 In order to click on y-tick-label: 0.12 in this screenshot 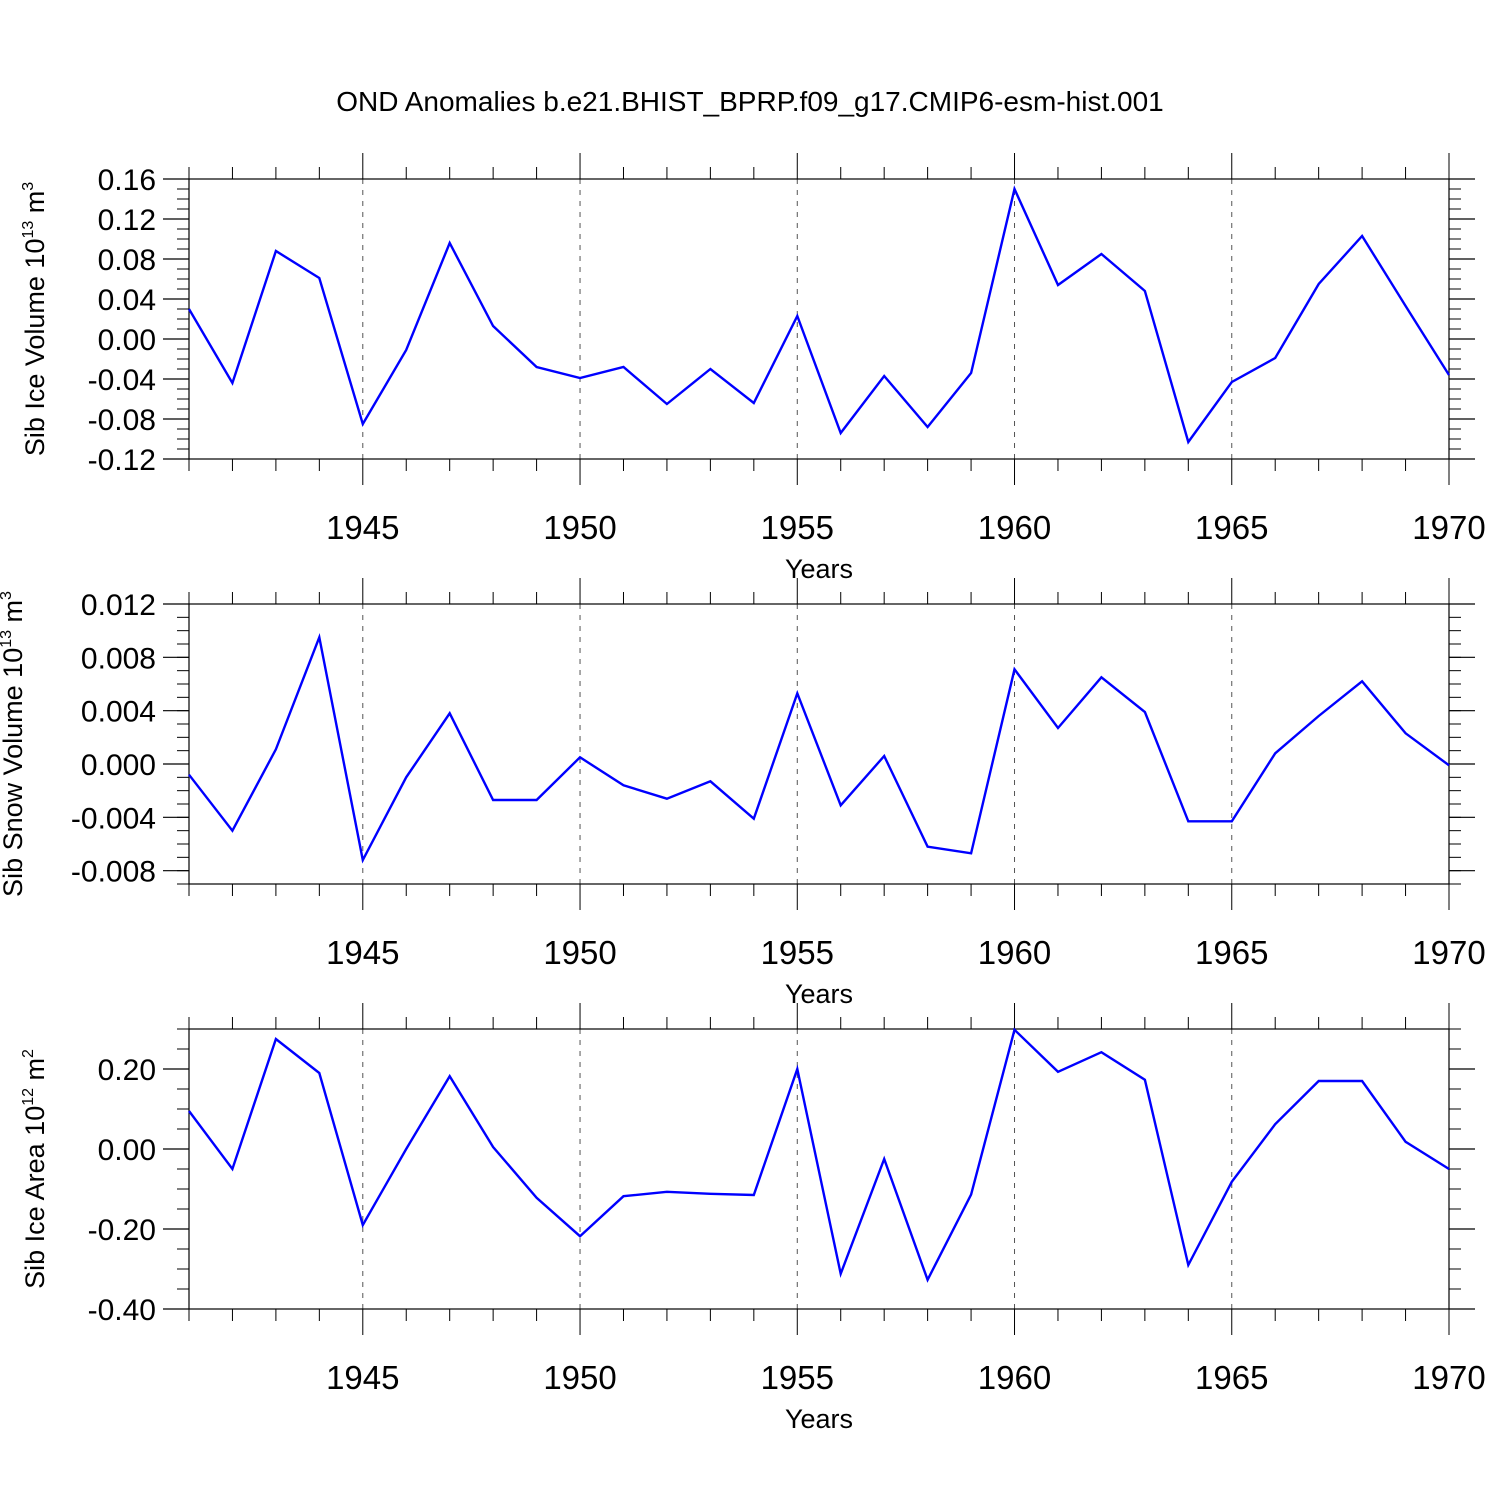, I will do `click(127, 220)`.